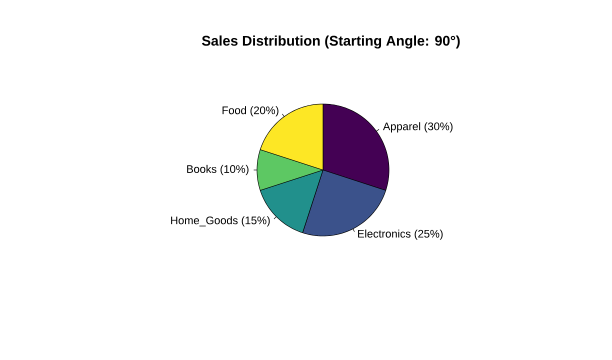  Describe the element at coordinates (417, 127) in the screenshot. I see `slice-label: Apparel (30%)` at that location.